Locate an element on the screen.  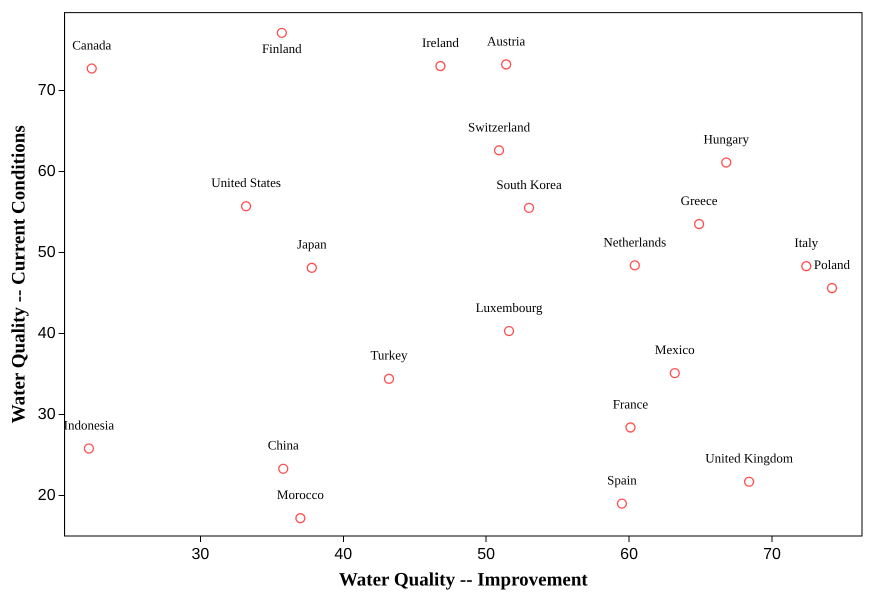
annotation: Greece is located at coordinates (699, 200).